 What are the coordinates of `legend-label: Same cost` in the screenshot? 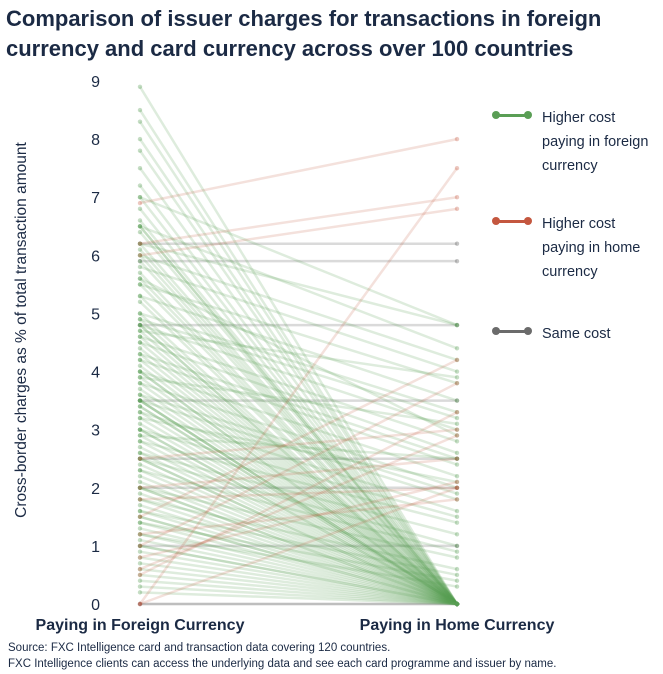 It's located at (576, 334).